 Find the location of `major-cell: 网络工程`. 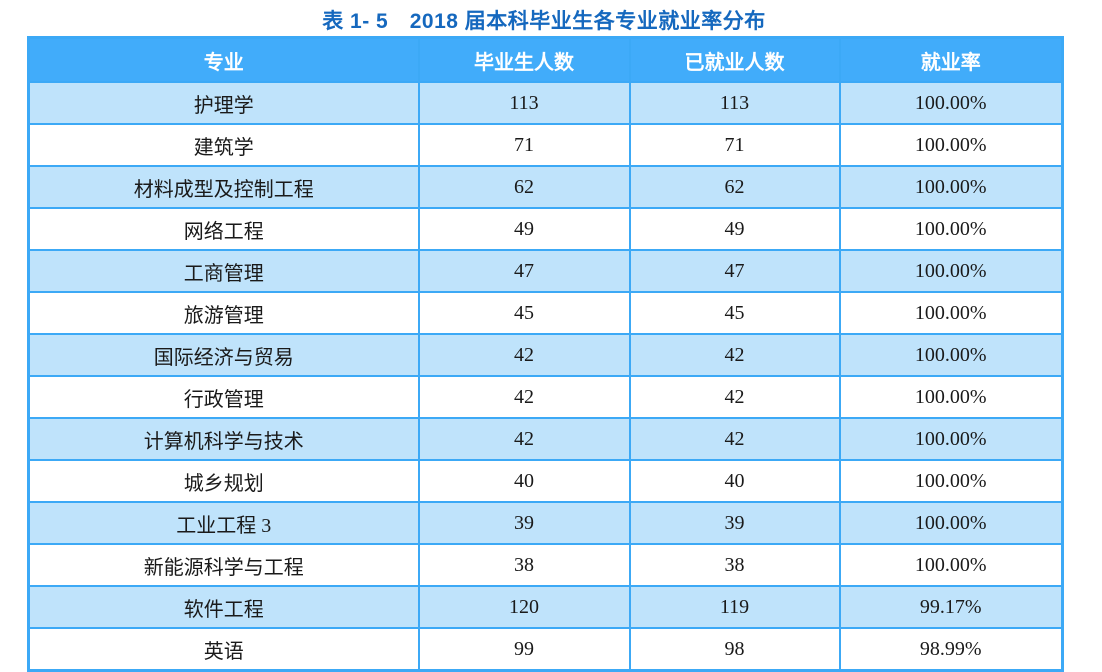

major-cell: 网络工程 is located at coordinates (223, 229).